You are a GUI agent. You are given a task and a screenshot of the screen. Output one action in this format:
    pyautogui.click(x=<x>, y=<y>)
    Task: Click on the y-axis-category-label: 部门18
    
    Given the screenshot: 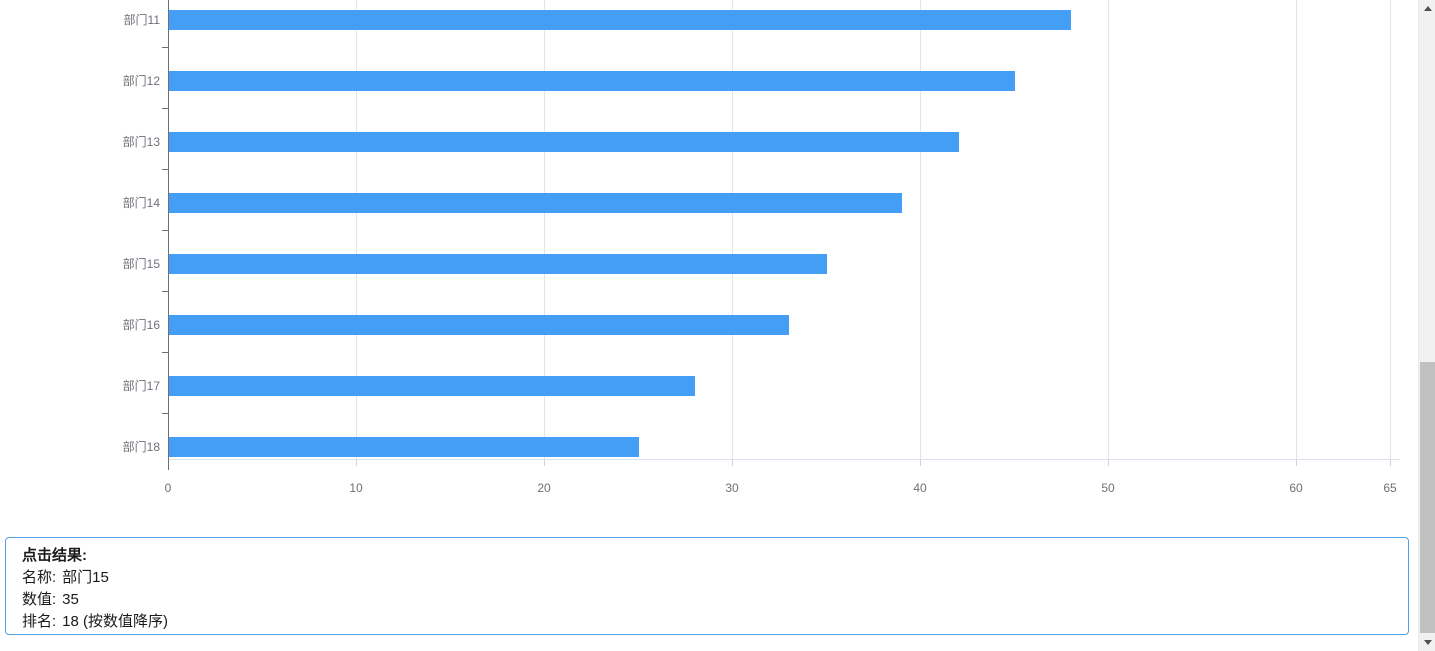 What is the action you would take?
    pyautogui.click(x=141, y=447)
    